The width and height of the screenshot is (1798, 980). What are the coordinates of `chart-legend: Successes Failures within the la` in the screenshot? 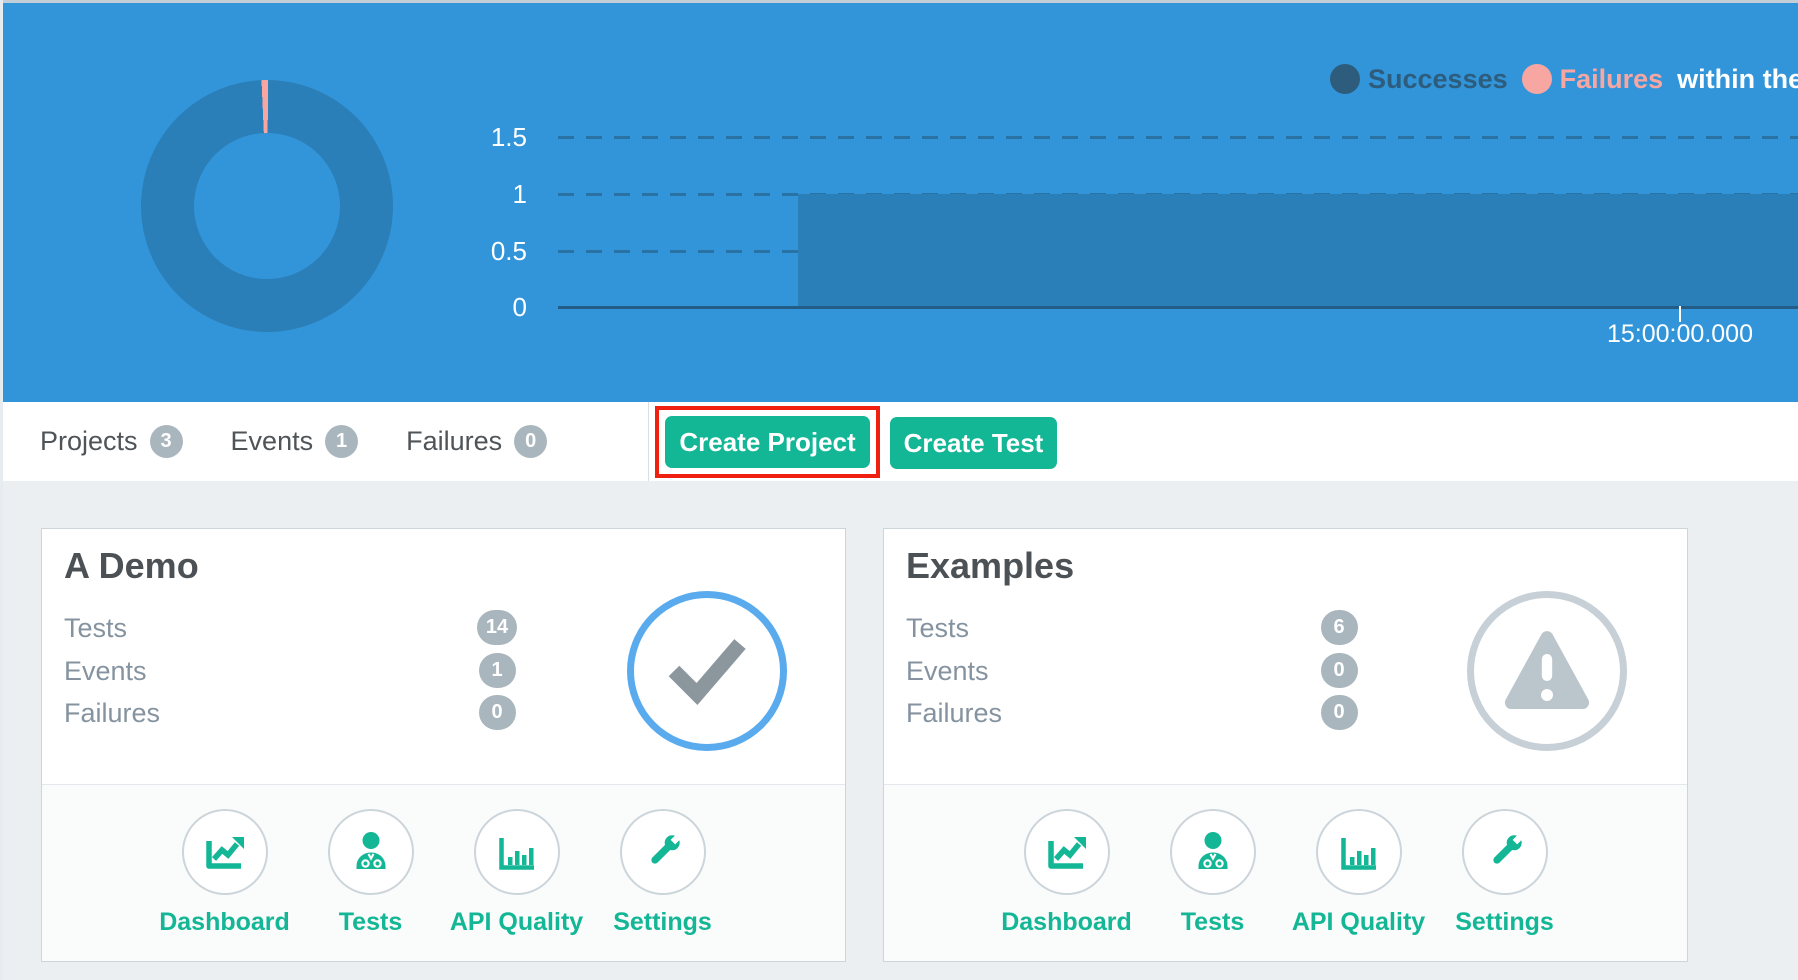 It's located at (1564, 79).